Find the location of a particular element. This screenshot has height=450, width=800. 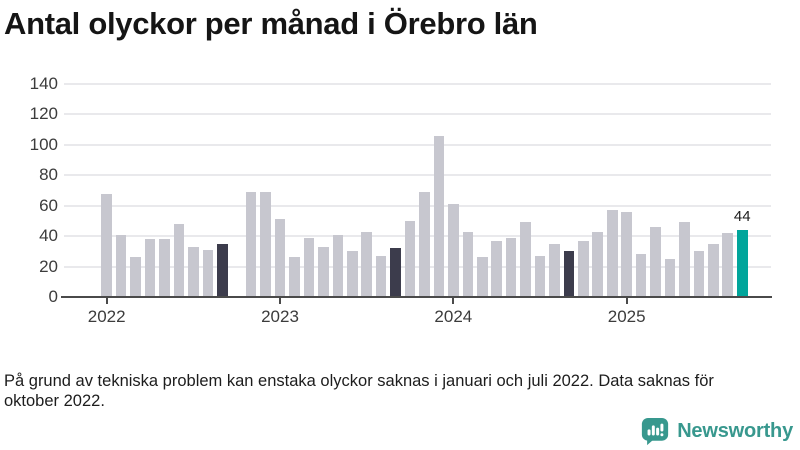

x-axis-line is located at coordinates (416, 297).